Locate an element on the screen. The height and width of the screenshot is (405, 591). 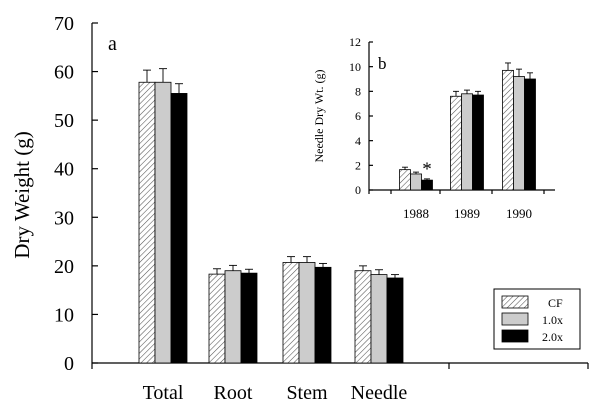
legend-swatch-cf is located at coordinates (515, 302).